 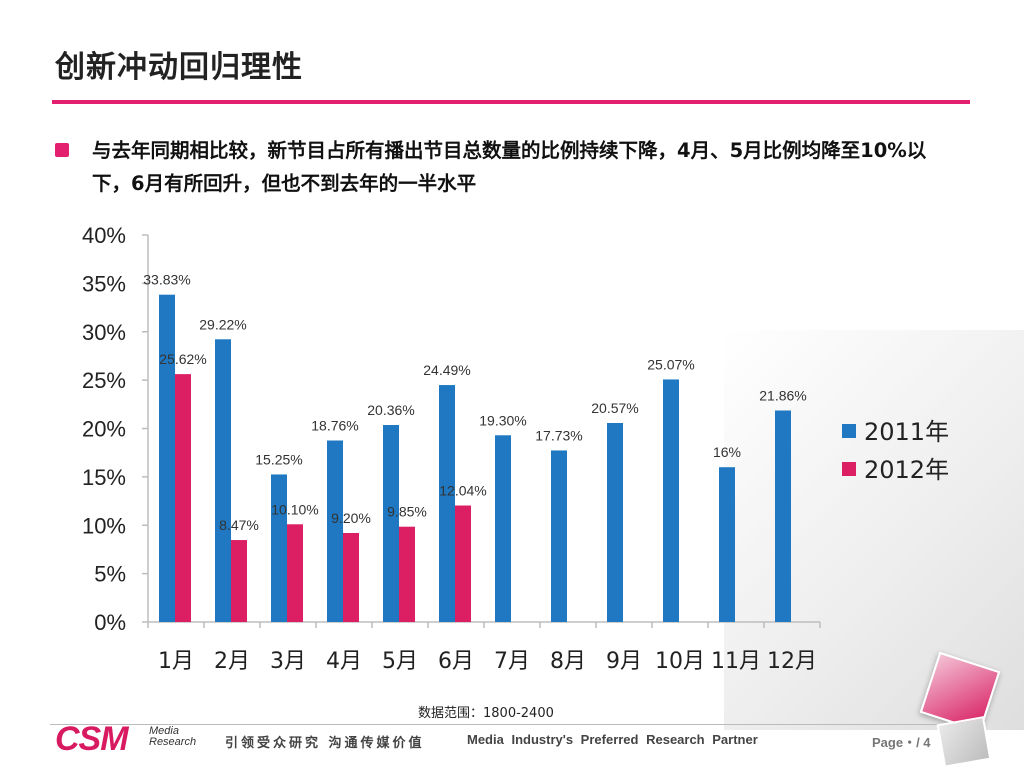 What do you see at coordinates (278, 459) in the screenshot?
I see `data-label: 15.25%` at bounding box center [278, 459].